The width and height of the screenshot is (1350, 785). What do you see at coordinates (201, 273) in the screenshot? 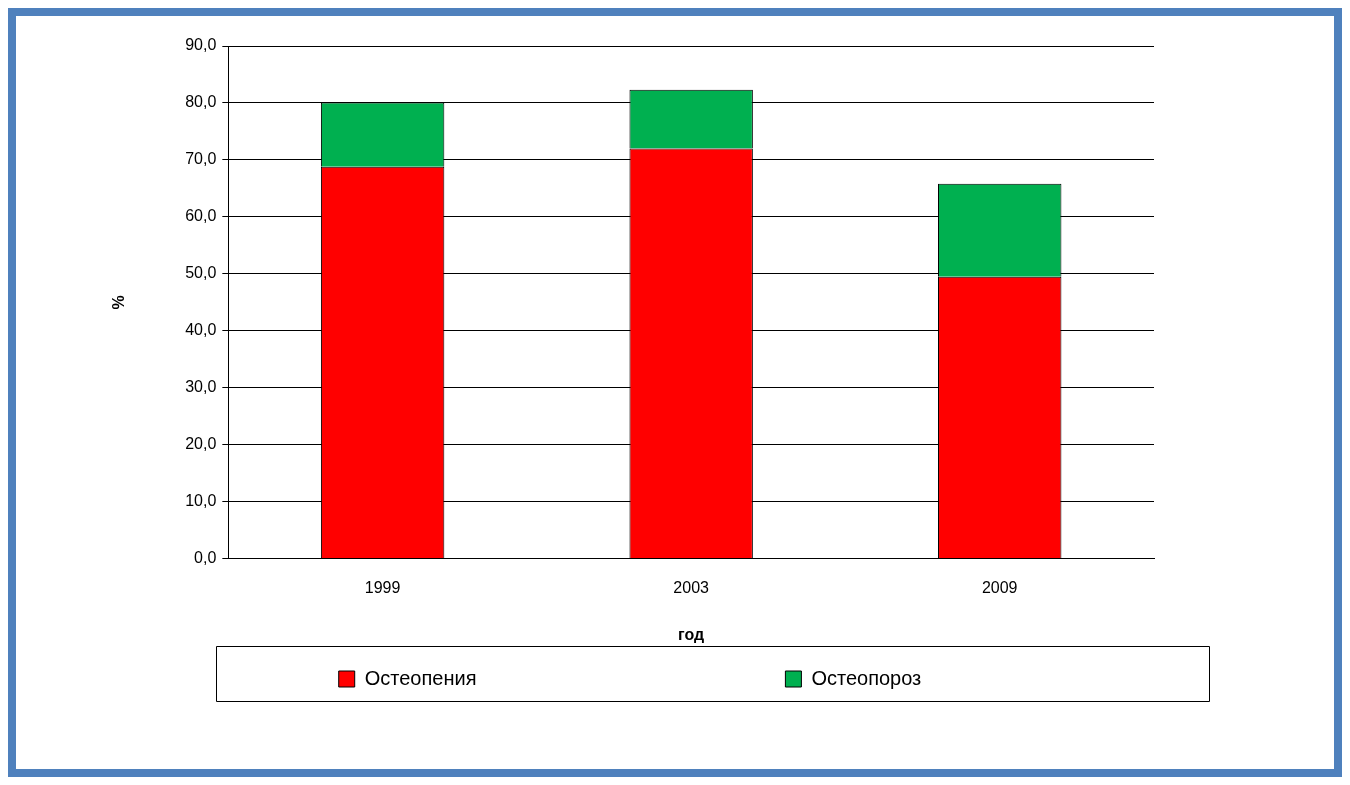
I see `y-tick-label: 50,0` at bounding box center [201, 273].